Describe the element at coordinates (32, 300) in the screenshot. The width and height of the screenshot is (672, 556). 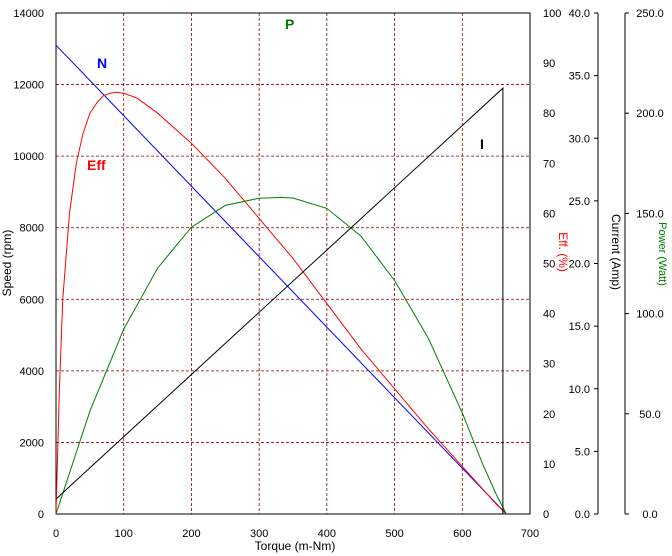
I see `speed-tick-label: 6000` at that location.